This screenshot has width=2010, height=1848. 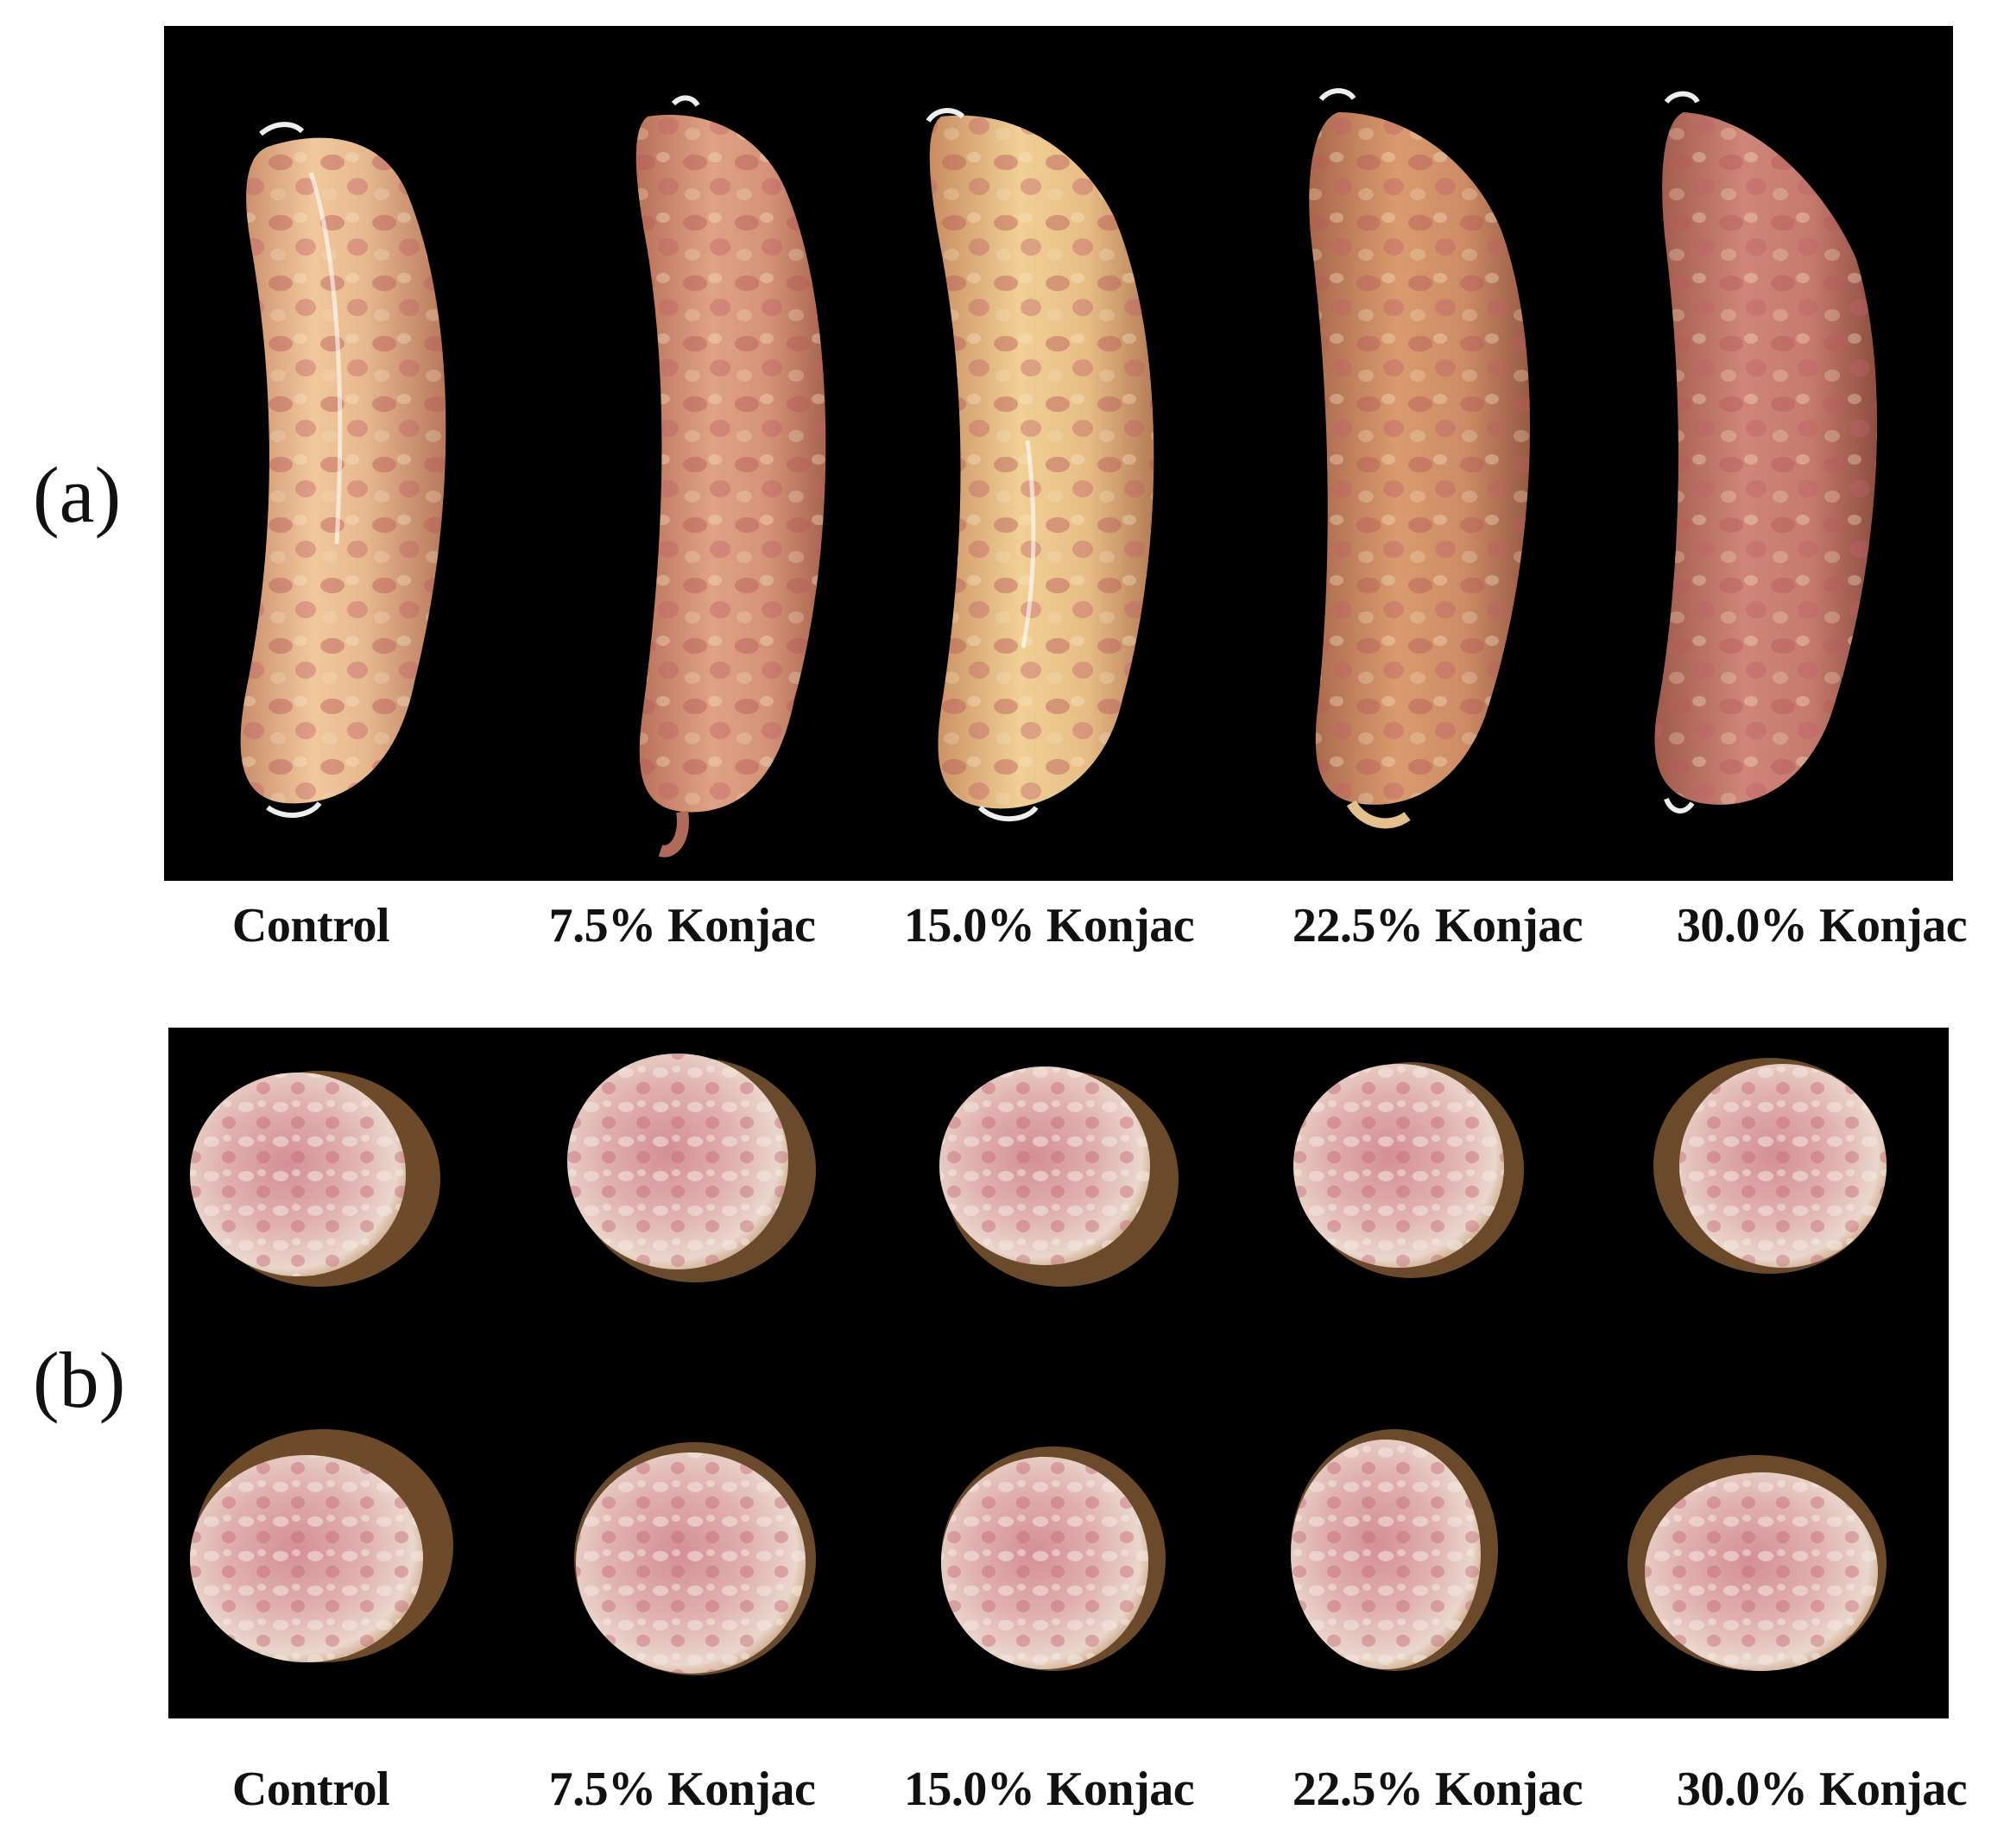 I want to click on sausage-control, so click(x=343, y=470).